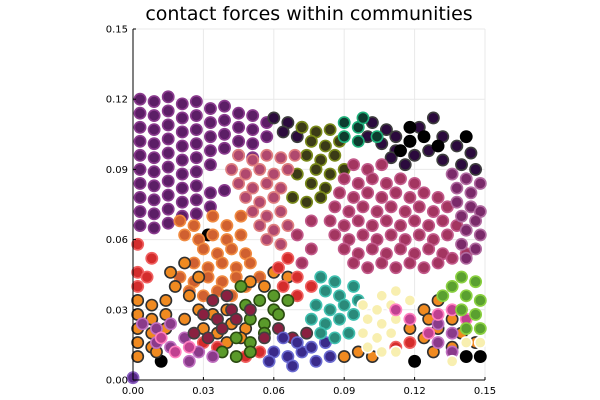 The image size is (600, 400). Describe the element at coordinates (117, 240) in the screenshot. I see `y-tick-label: 0.06` at that location.